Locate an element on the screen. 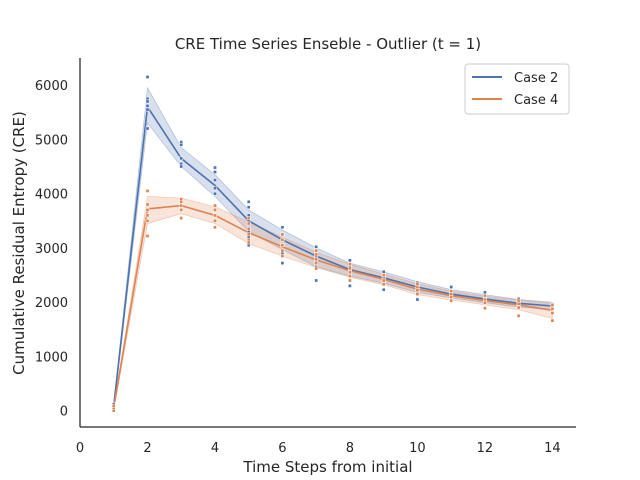  y-tick-label: 6000 is located at coordinates (51, 86).